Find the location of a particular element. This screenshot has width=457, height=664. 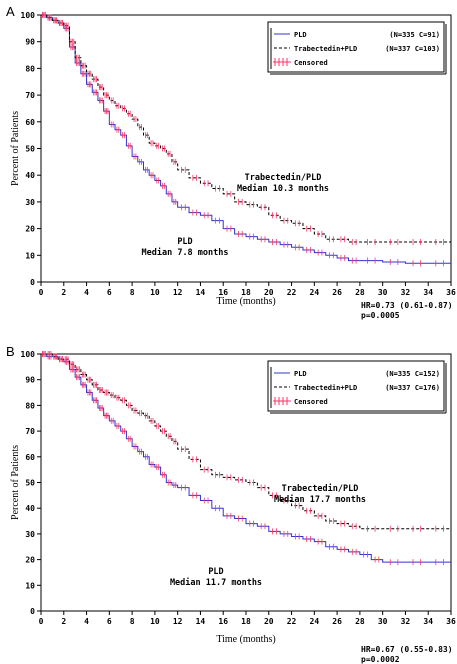

panel-letter: B is located at coordinates (10, 351).